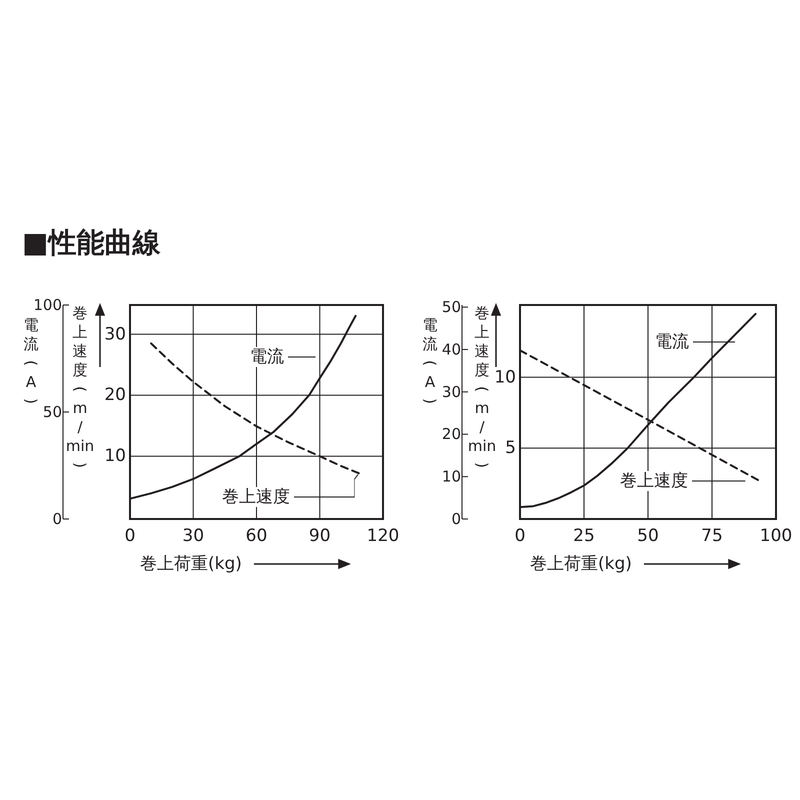 This screenshot has width=800, height=800. I want to click on y-tick-label: 5, so click(510, 448).